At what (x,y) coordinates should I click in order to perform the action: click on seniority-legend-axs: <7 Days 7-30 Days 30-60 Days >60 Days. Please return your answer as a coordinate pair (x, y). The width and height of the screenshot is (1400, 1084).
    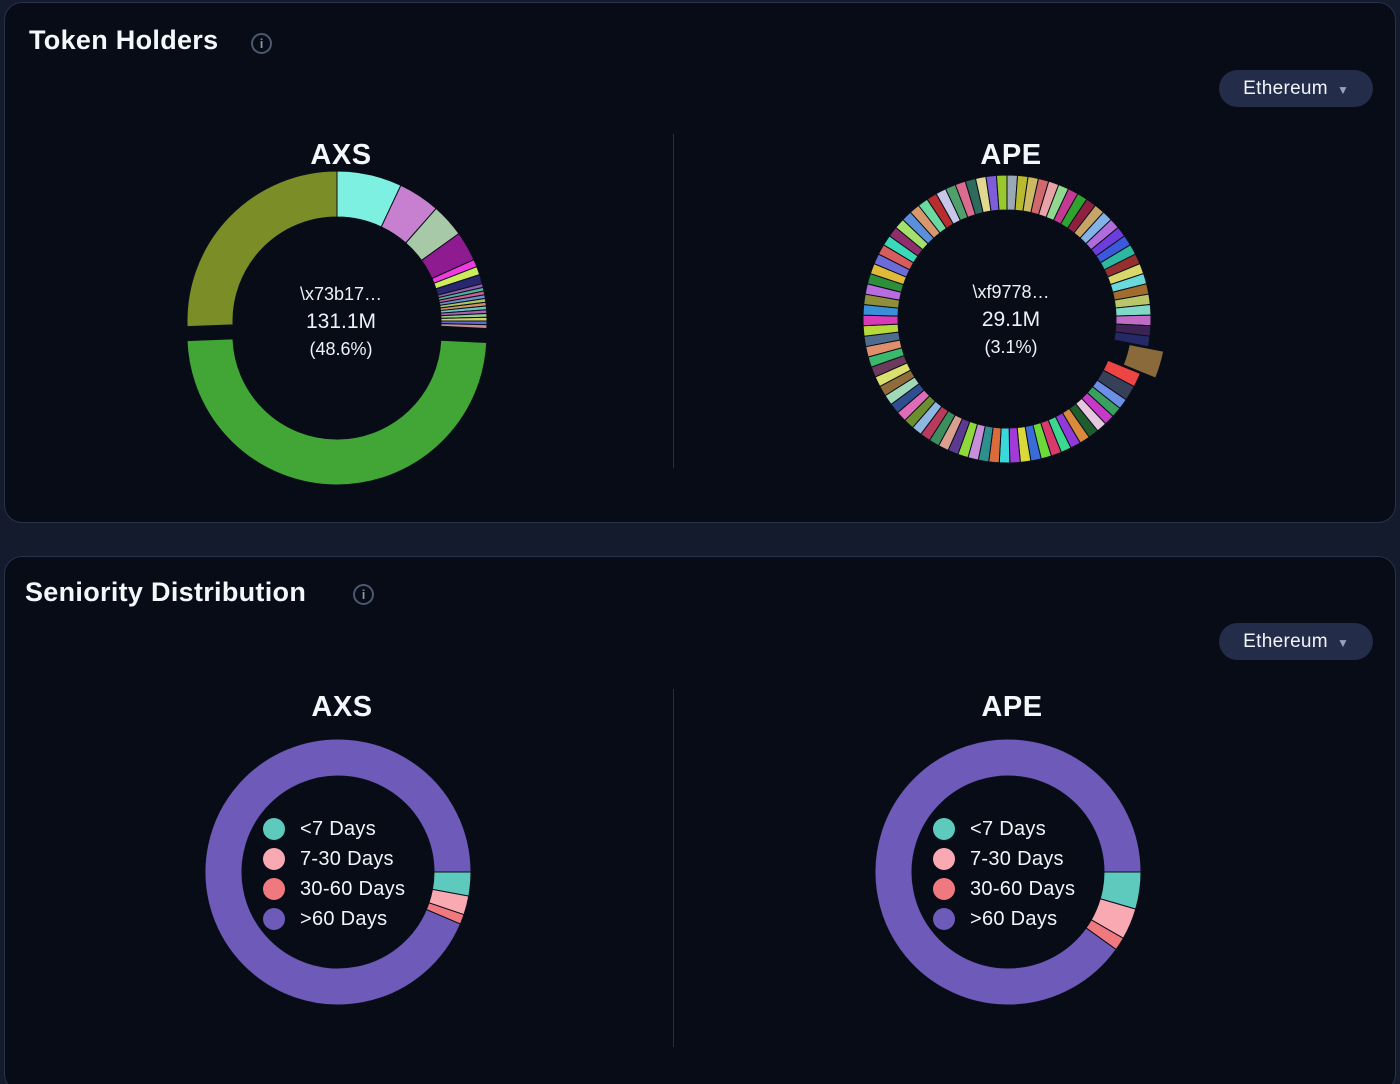
    Looking at the image, I should click on (334, 874).